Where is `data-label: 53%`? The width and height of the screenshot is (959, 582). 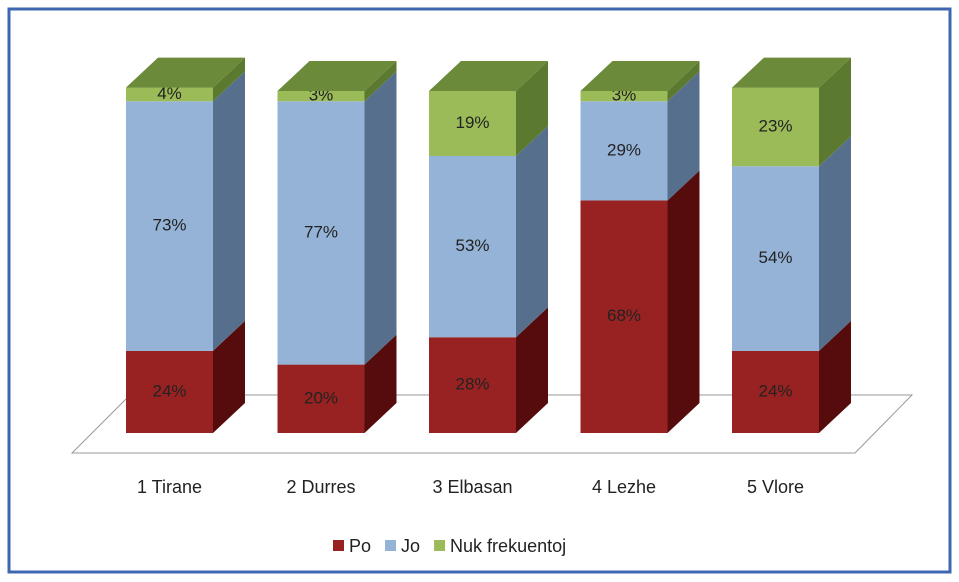
data-label: 53% is located at coordinates (472, 245).